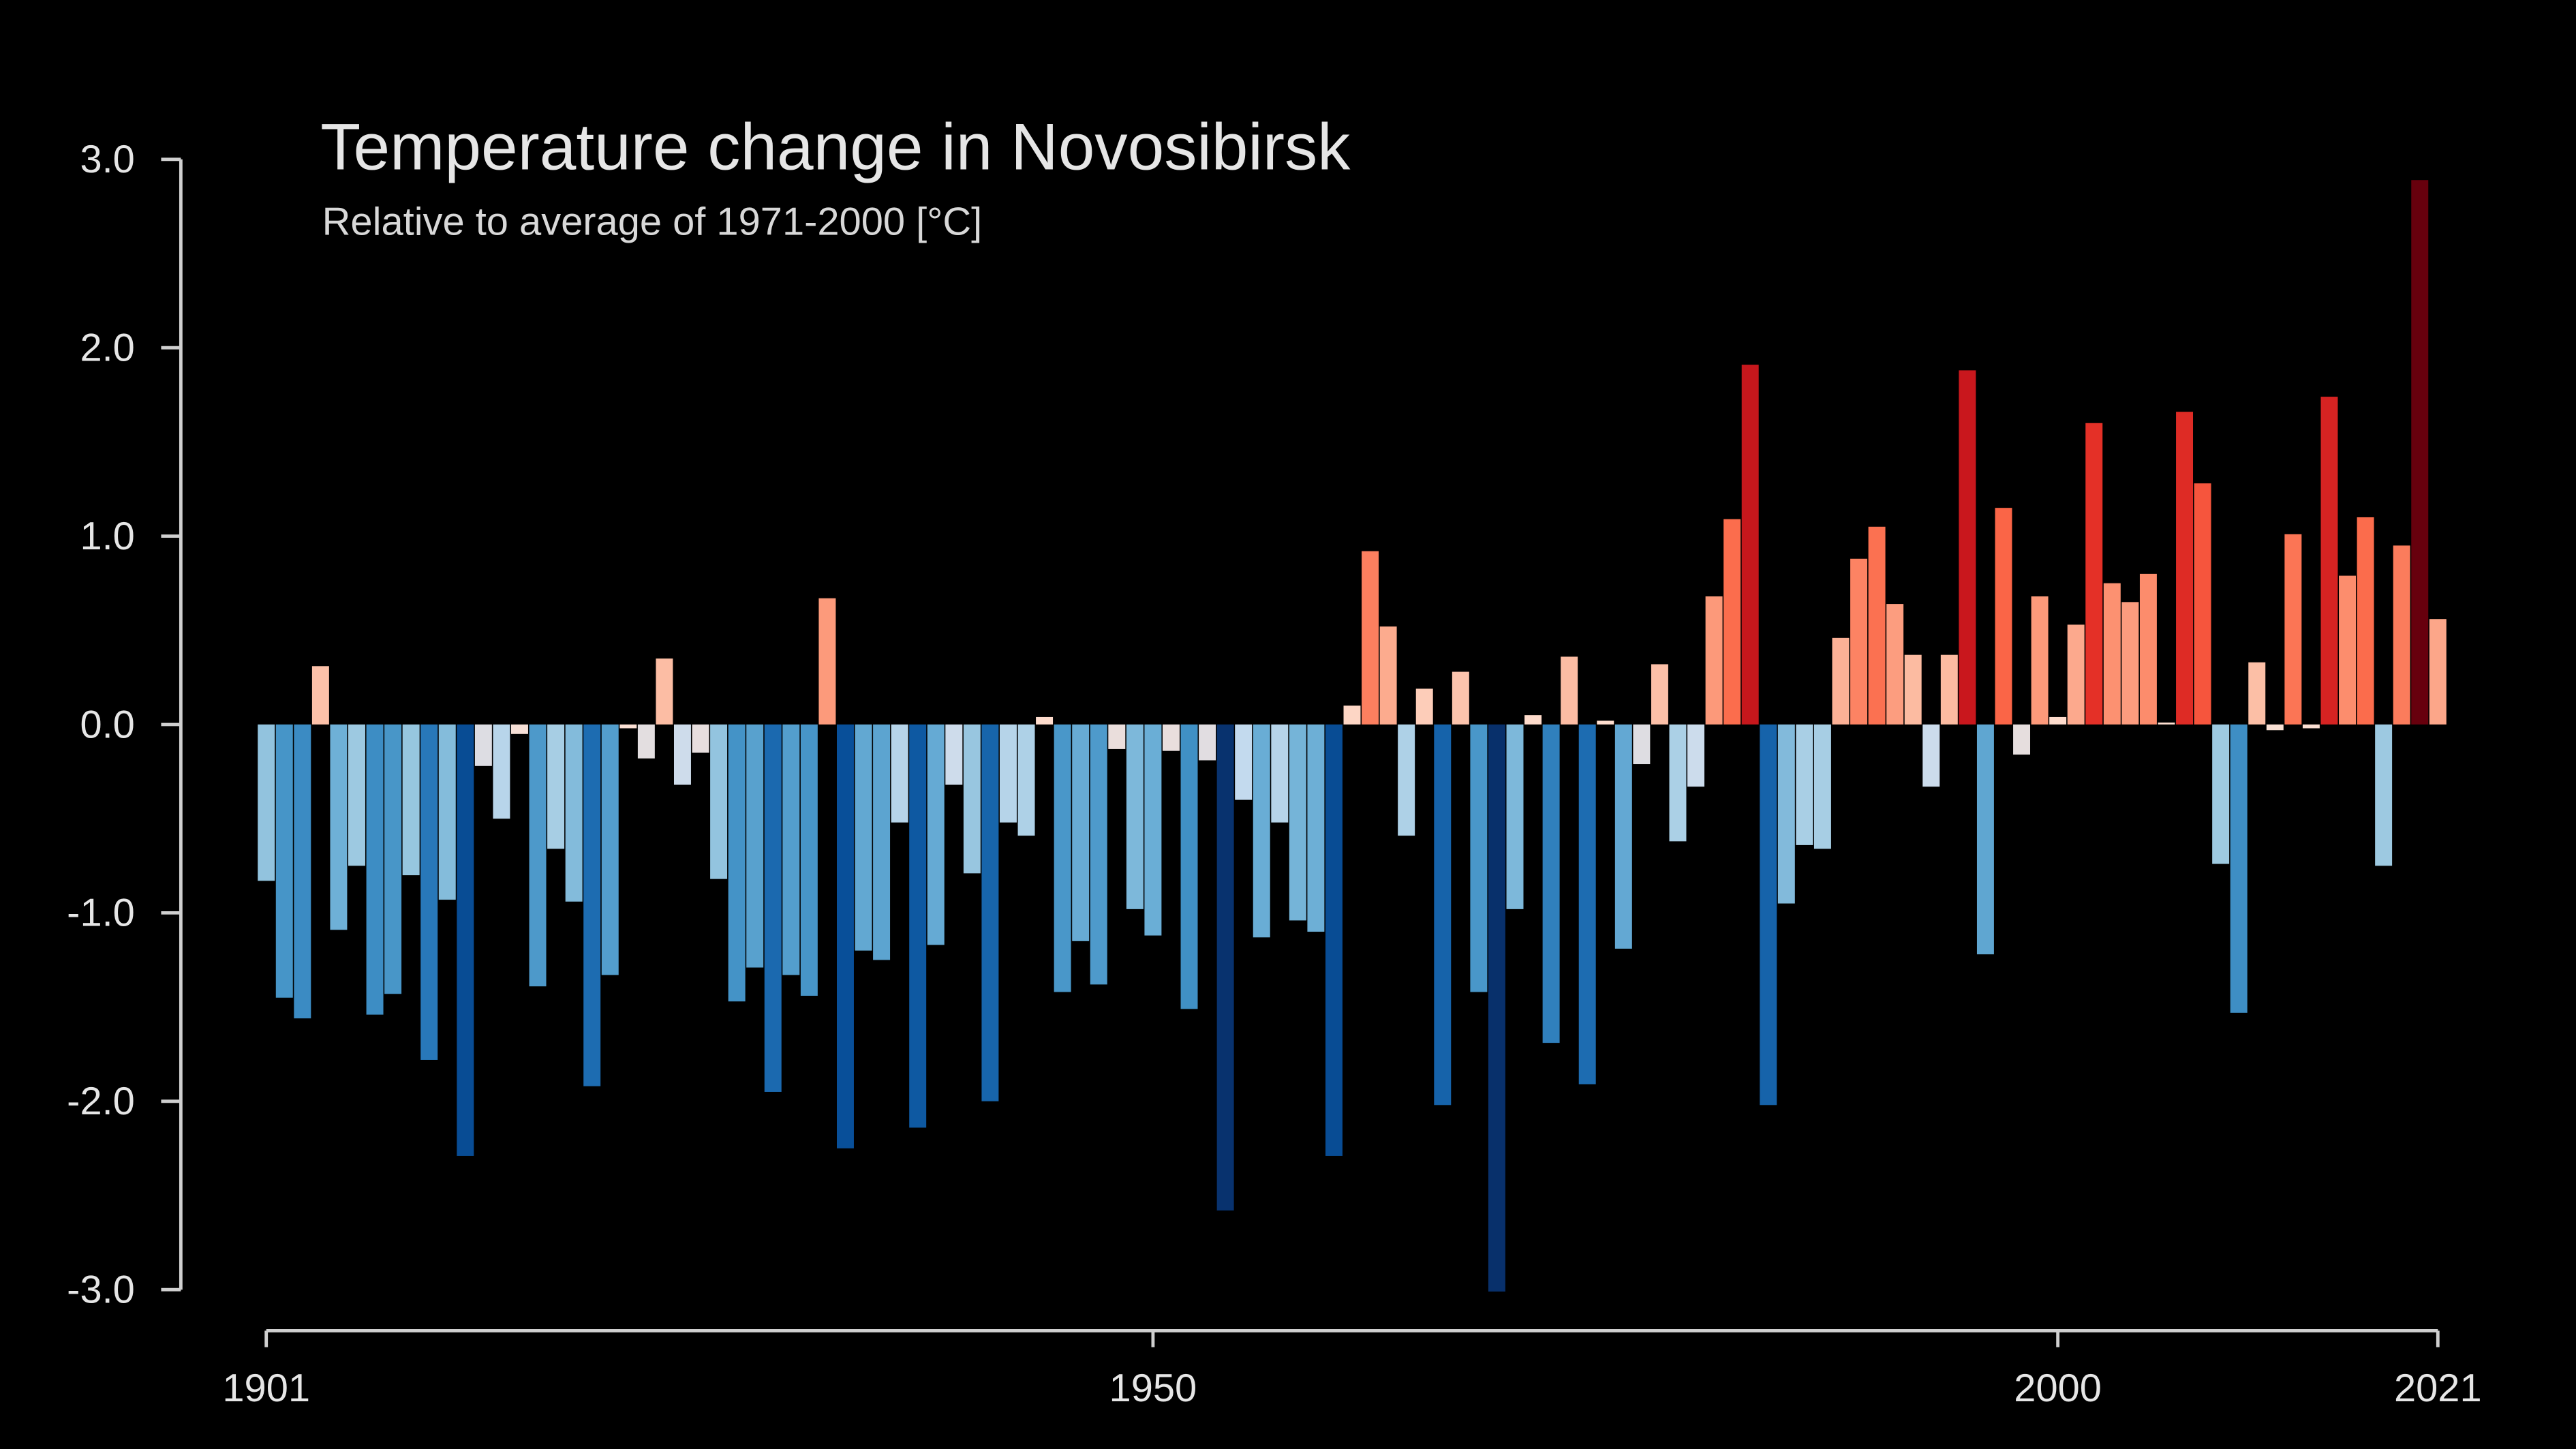 Image resolution: width=2576 pixels, height=1449 pixels. What do you see at coordinates (835, 146) in the screenshot?
I see `chart-title: Temperature change in Novosibirsk` at bounding box center [835, 146].